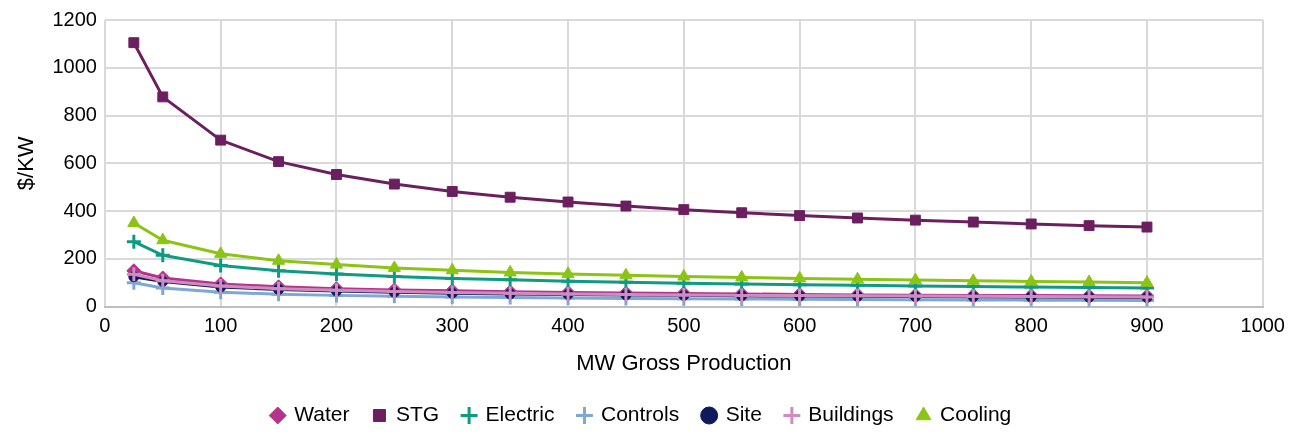 Image resolution: width=1293 pixels, height=436 pixels. I want to click on y-tick-label: 0, so click(91, 305).